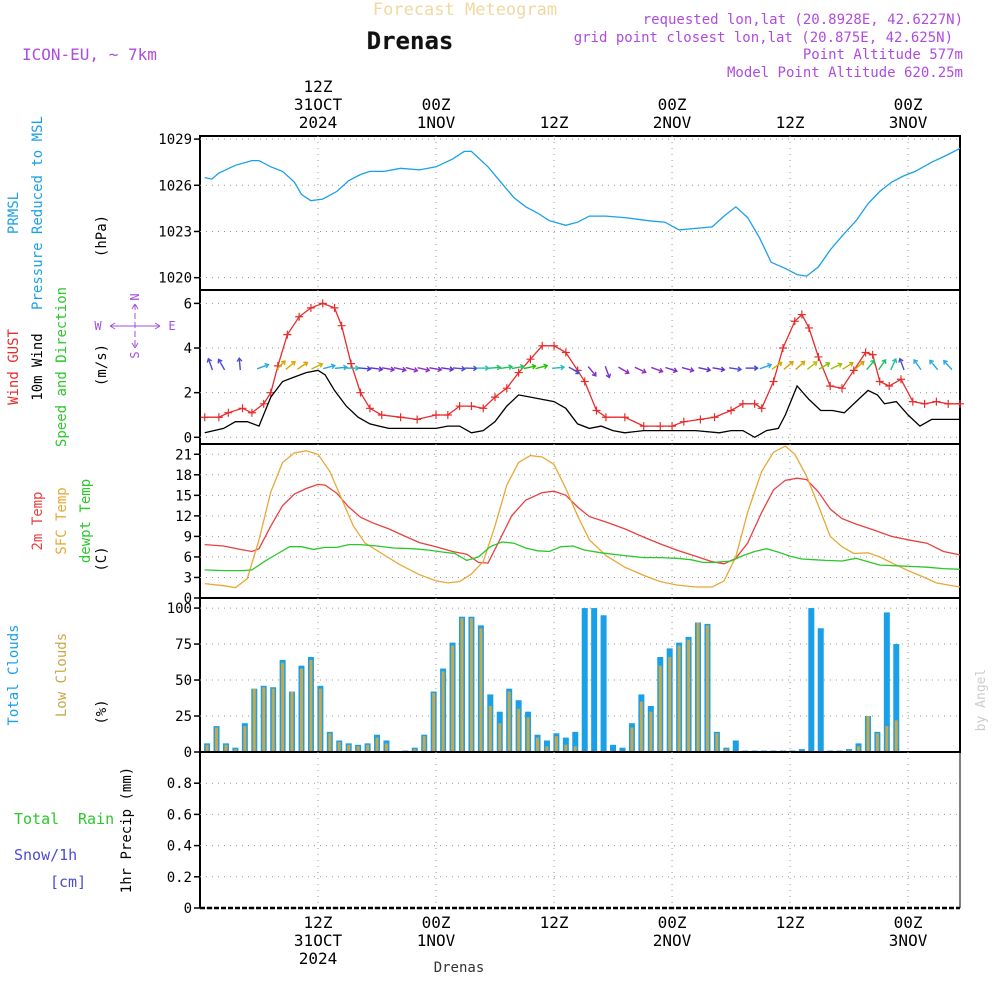 This screenshot has width=1000, height=1000. What do you see at coordinates (188, 599) in the screenshot?
I see `y-tick-label: 0` at bounding box center [188, 599].